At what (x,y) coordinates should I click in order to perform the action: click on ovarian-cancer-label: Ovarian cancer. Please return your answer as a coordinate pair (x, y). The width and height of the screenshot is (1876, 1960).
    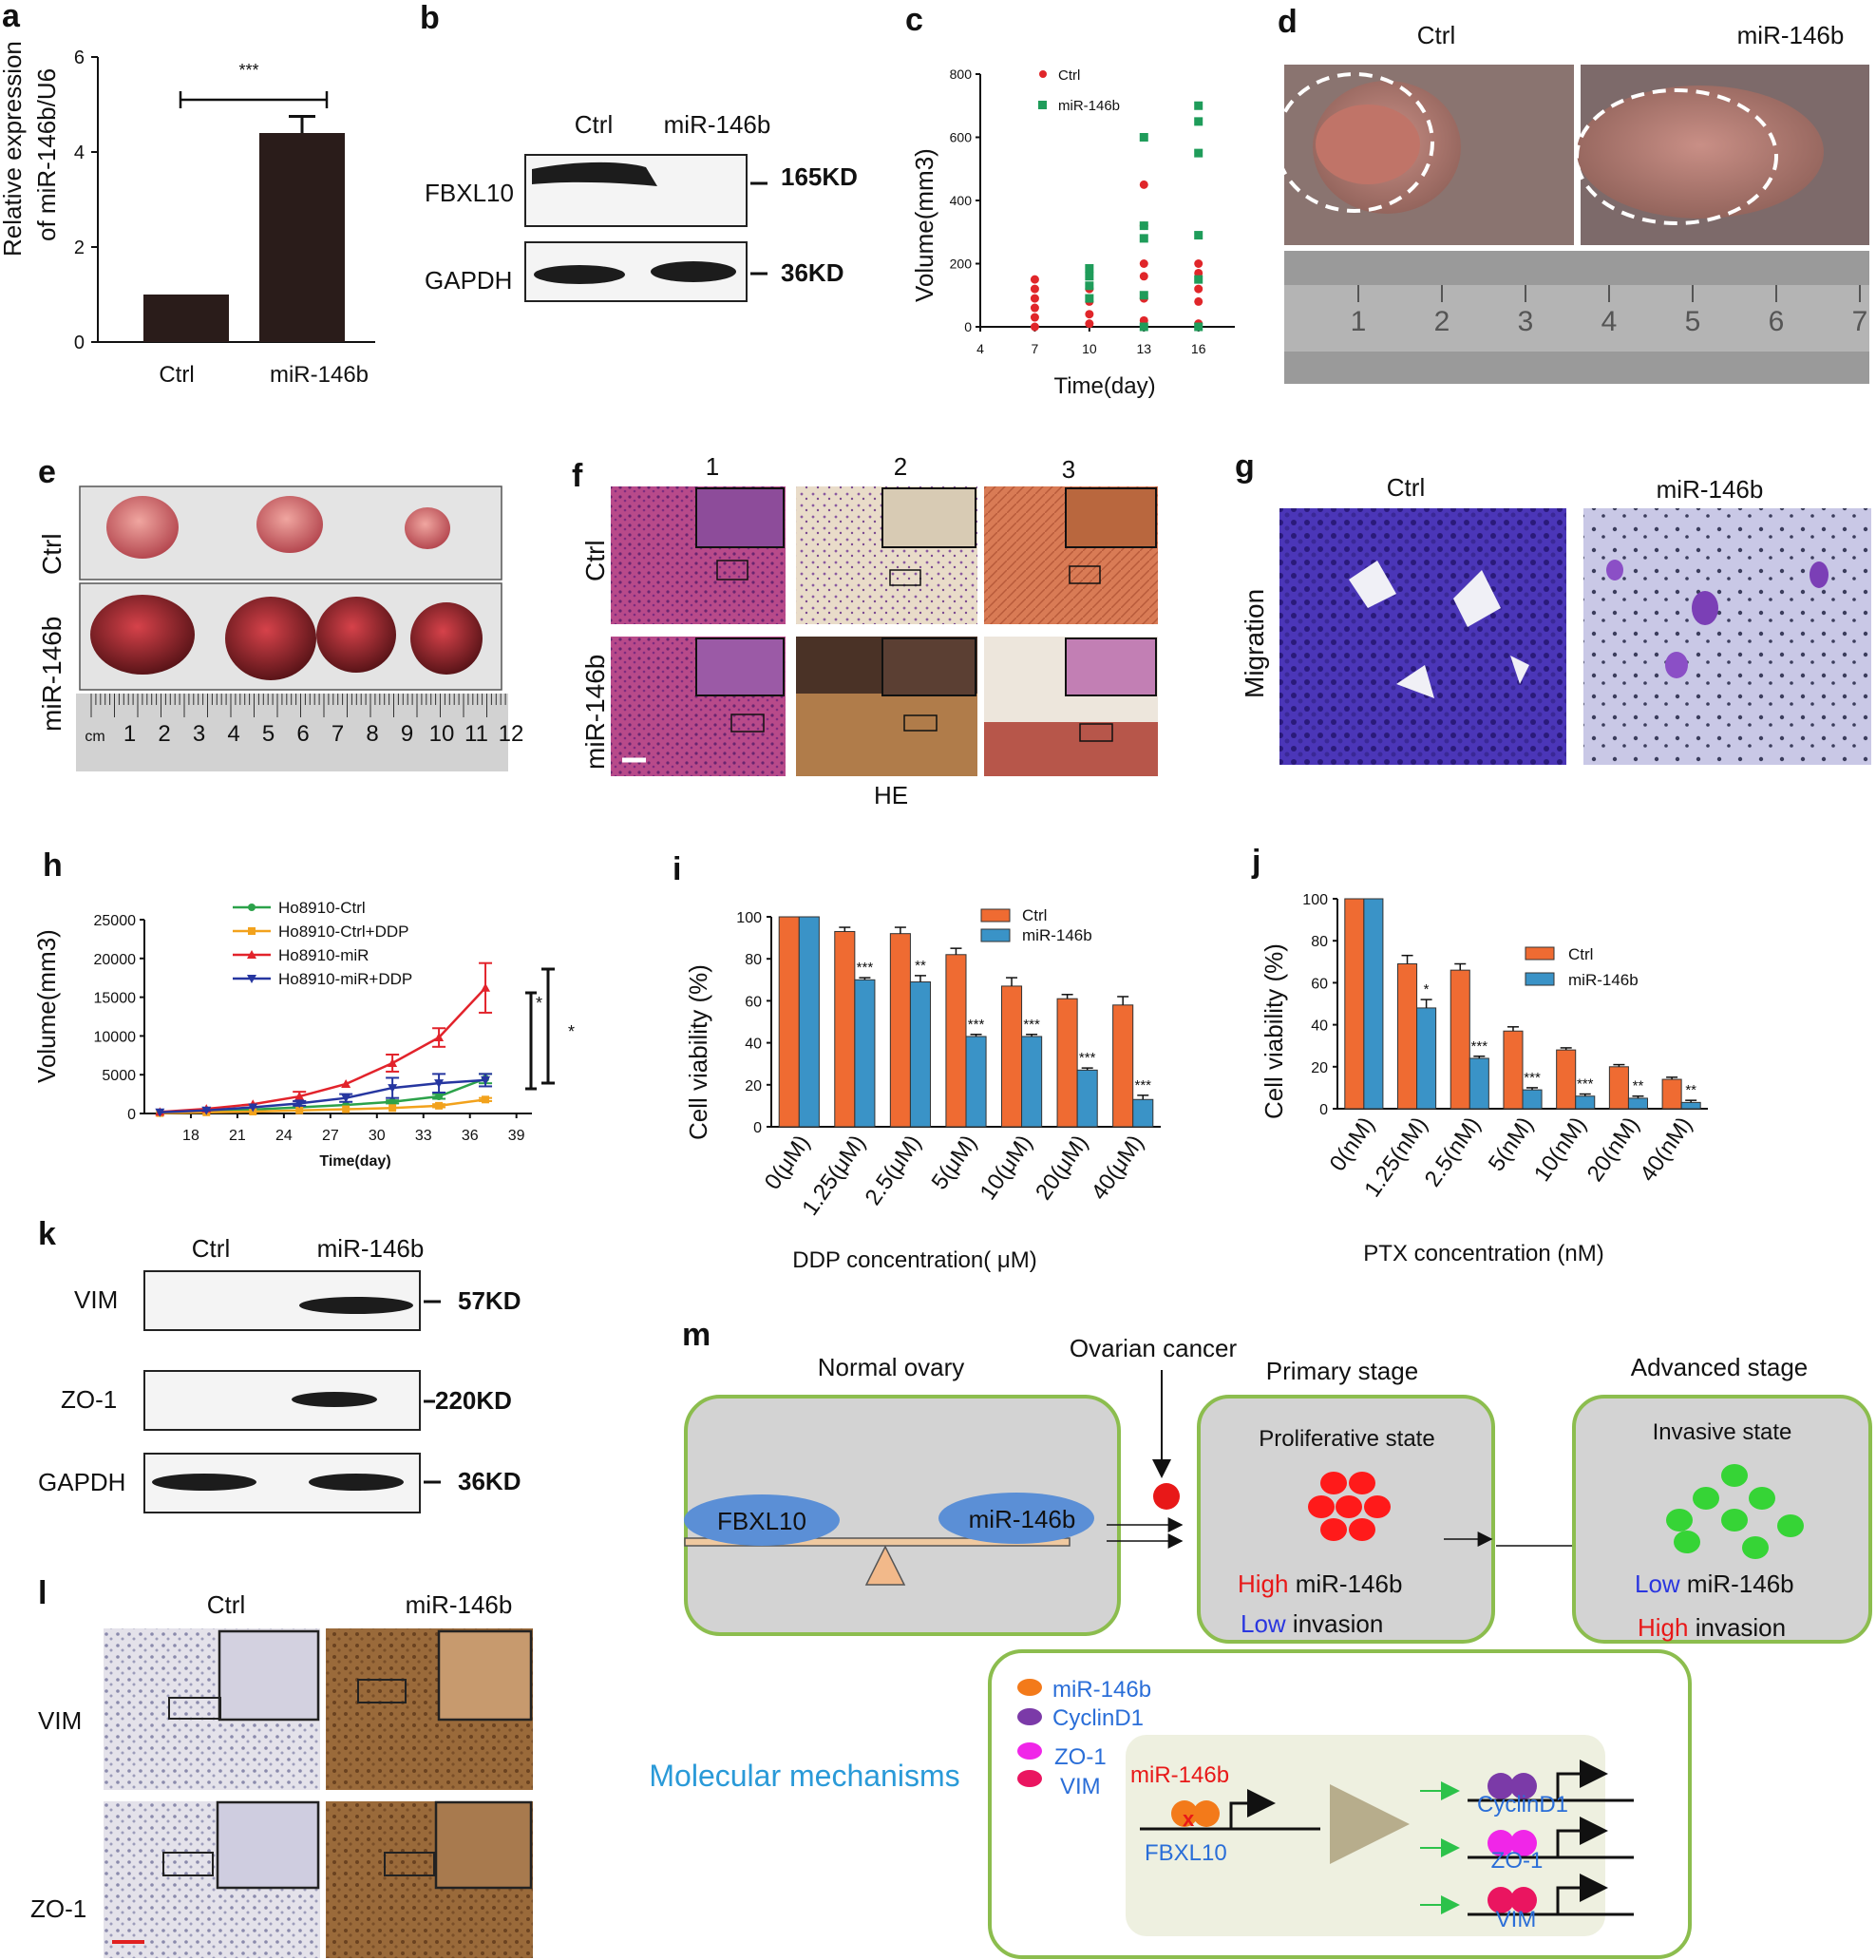
    Looking at the image, I should click on (1154, 1348).